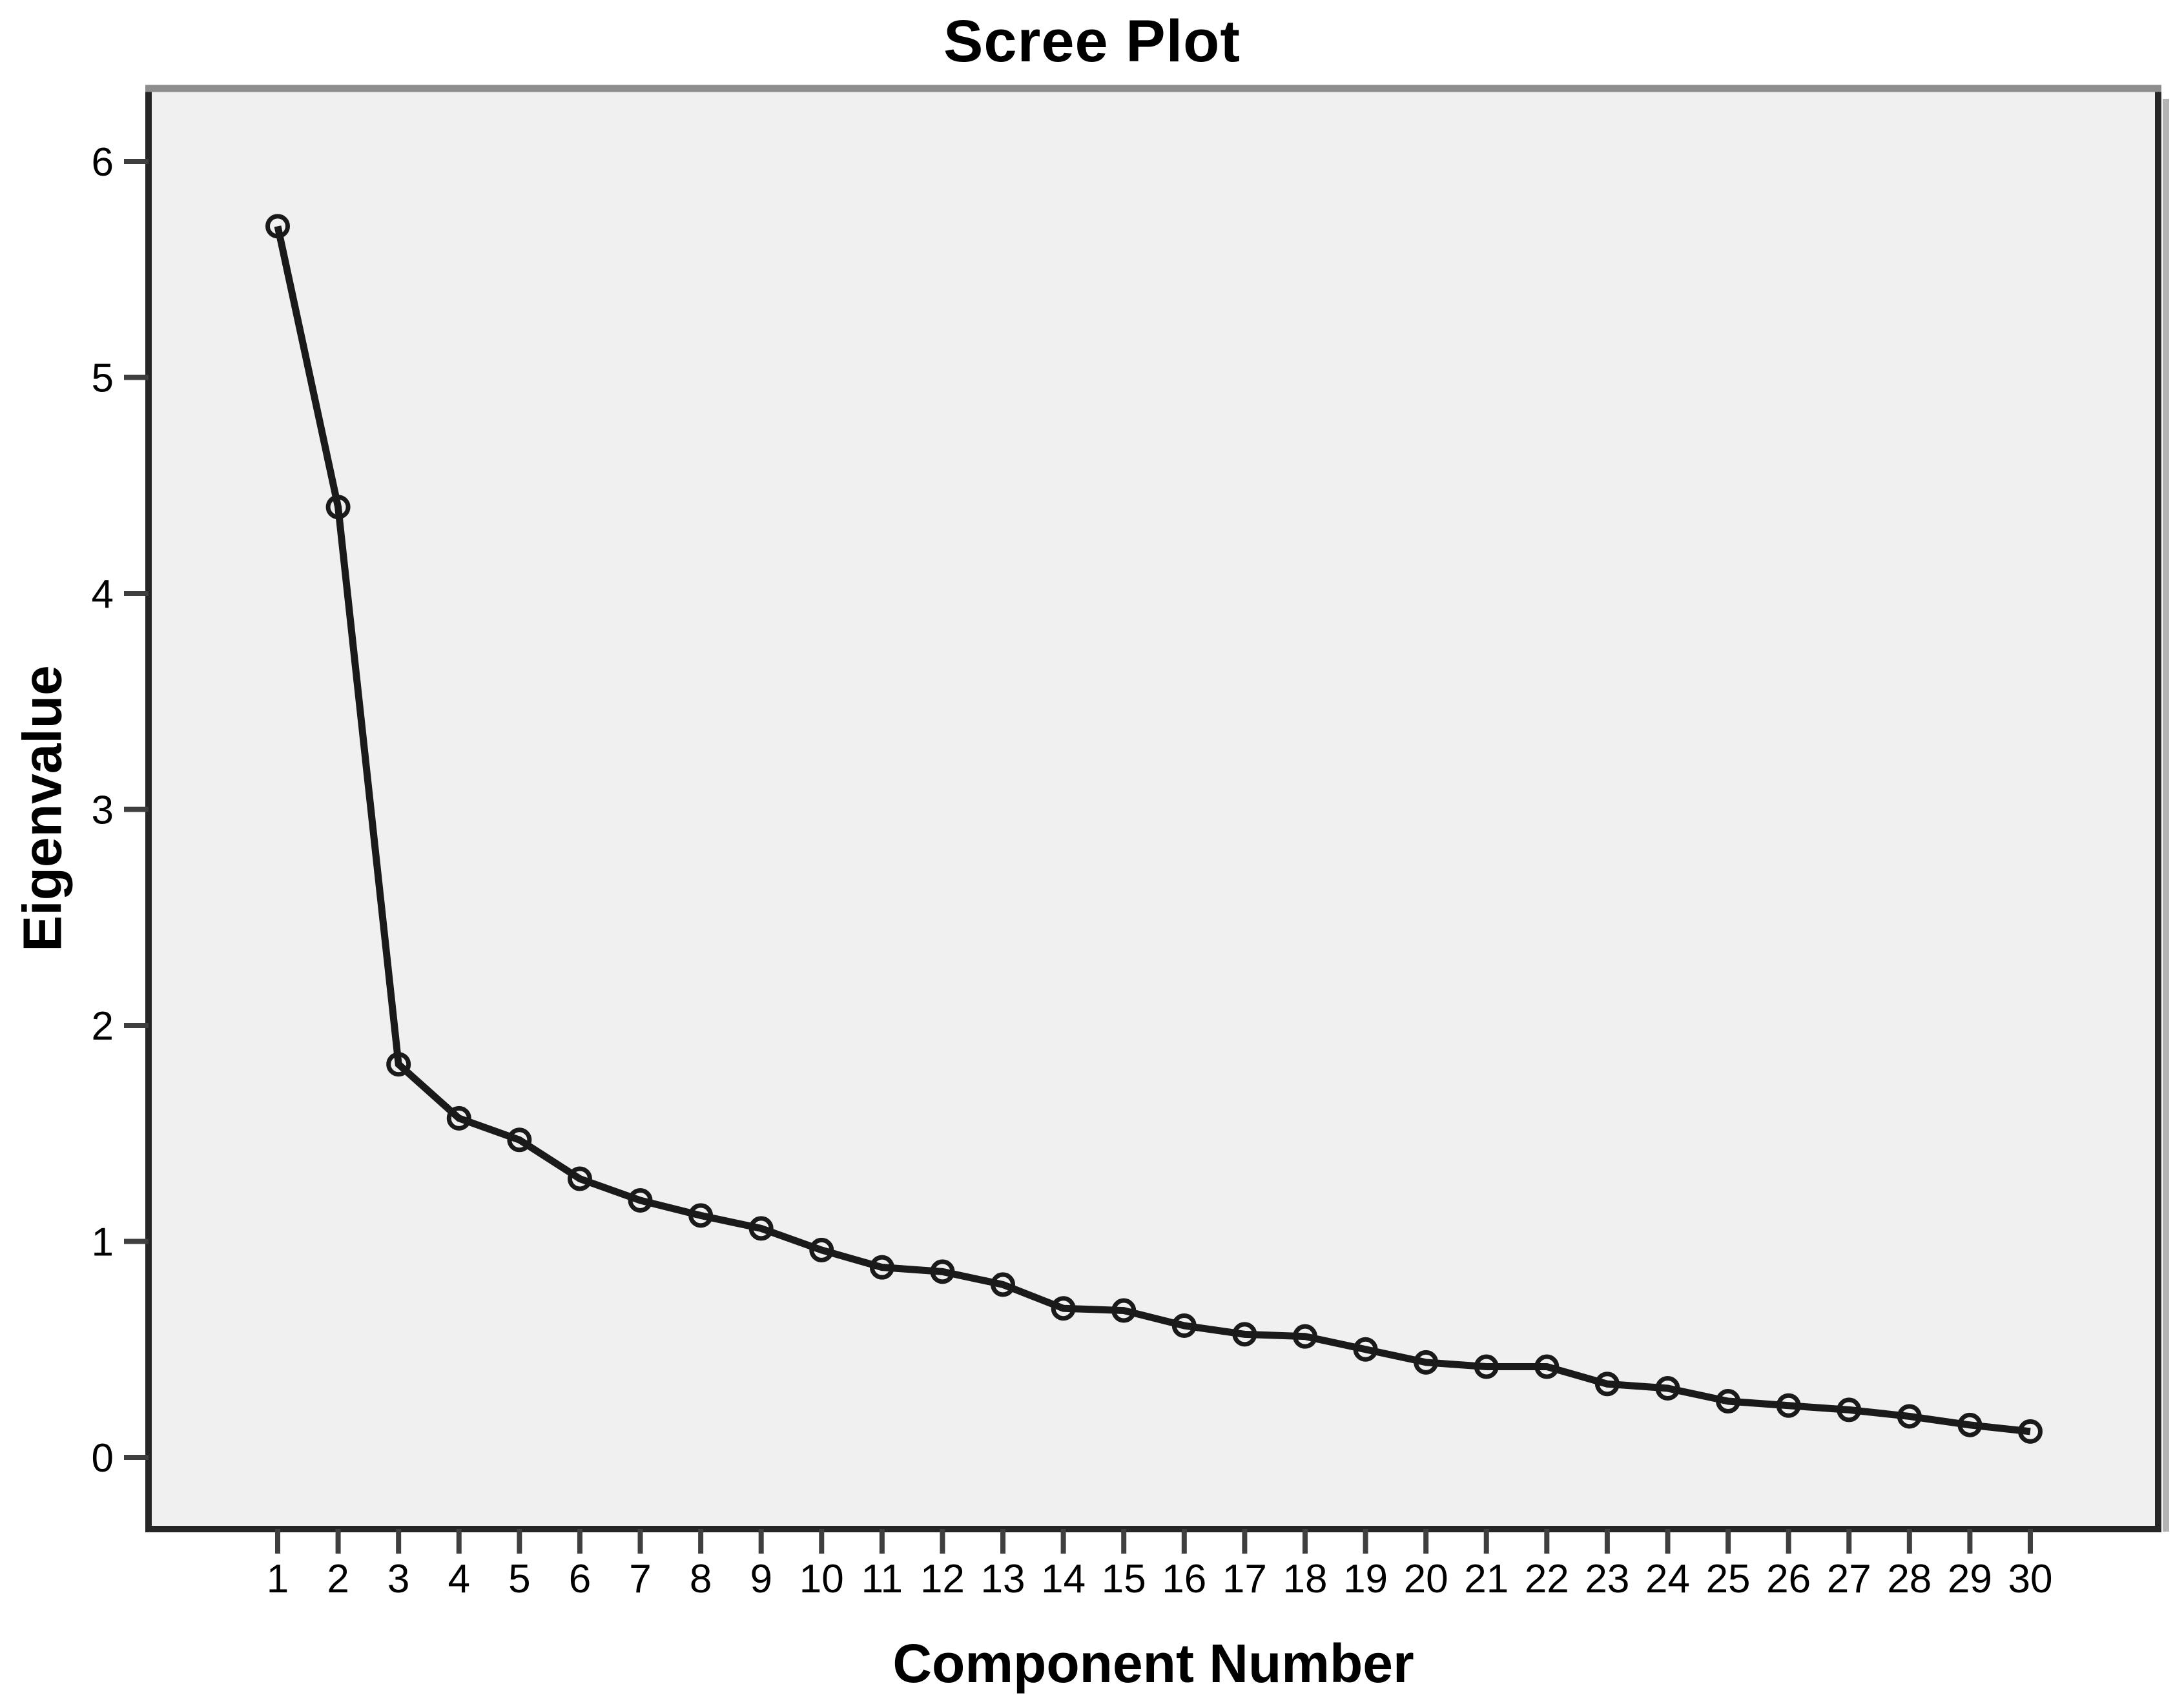 Image resolution: width=2184 pixels, height=1706 pixels. I want to click on chart-title: Scree Plot, so click(1092, 41).